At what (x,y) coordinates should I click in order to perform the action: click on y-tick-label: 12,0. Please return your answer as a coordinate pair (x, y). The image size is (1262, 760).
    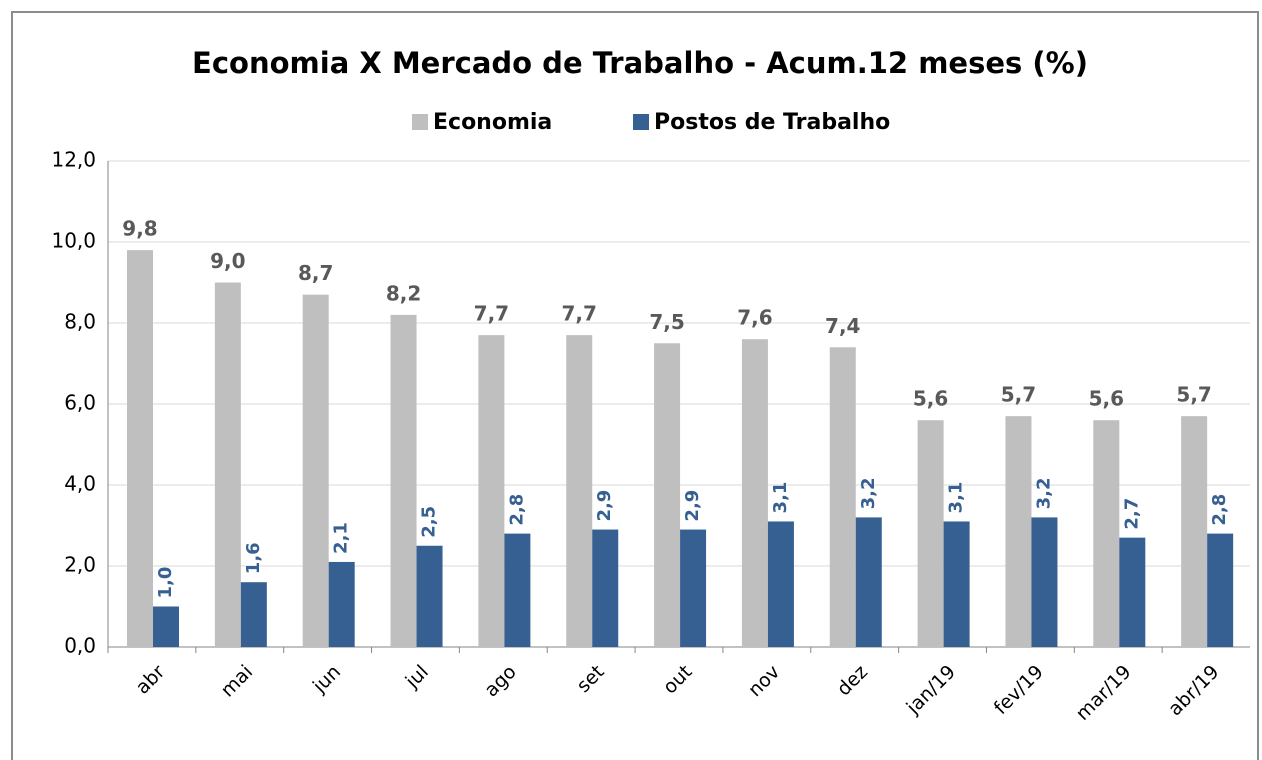
    Looking at the image, I should click on (73, 160).